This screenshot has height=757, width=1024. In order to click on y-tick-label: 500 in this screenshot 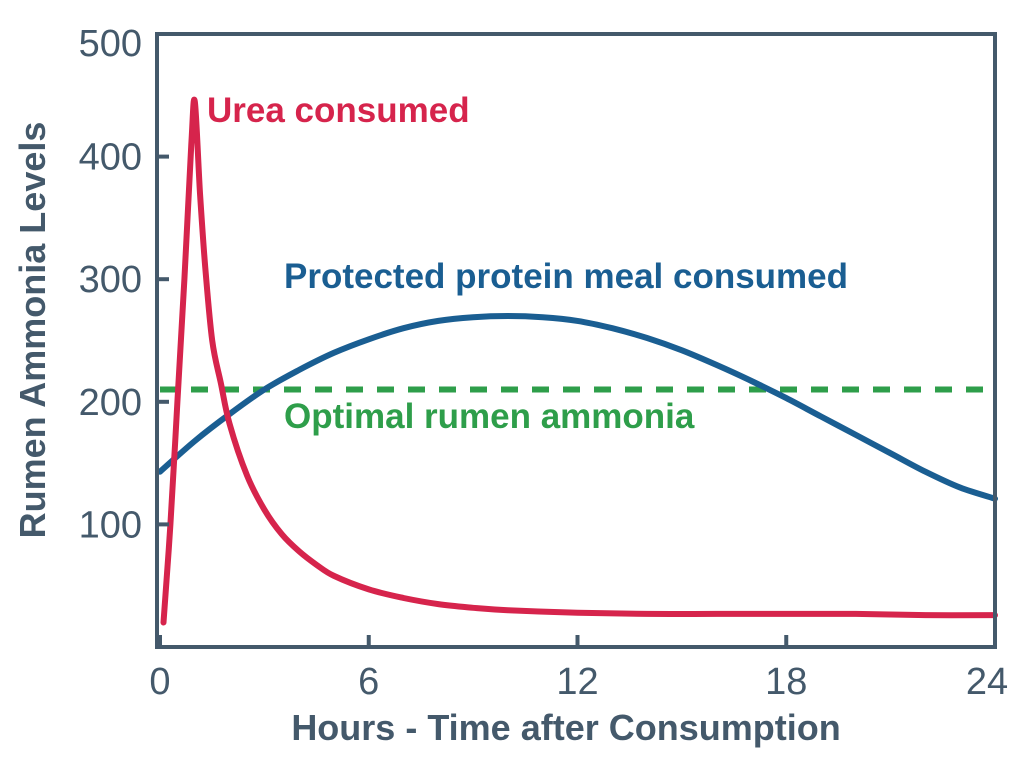, I will do `click(110, 44)`.